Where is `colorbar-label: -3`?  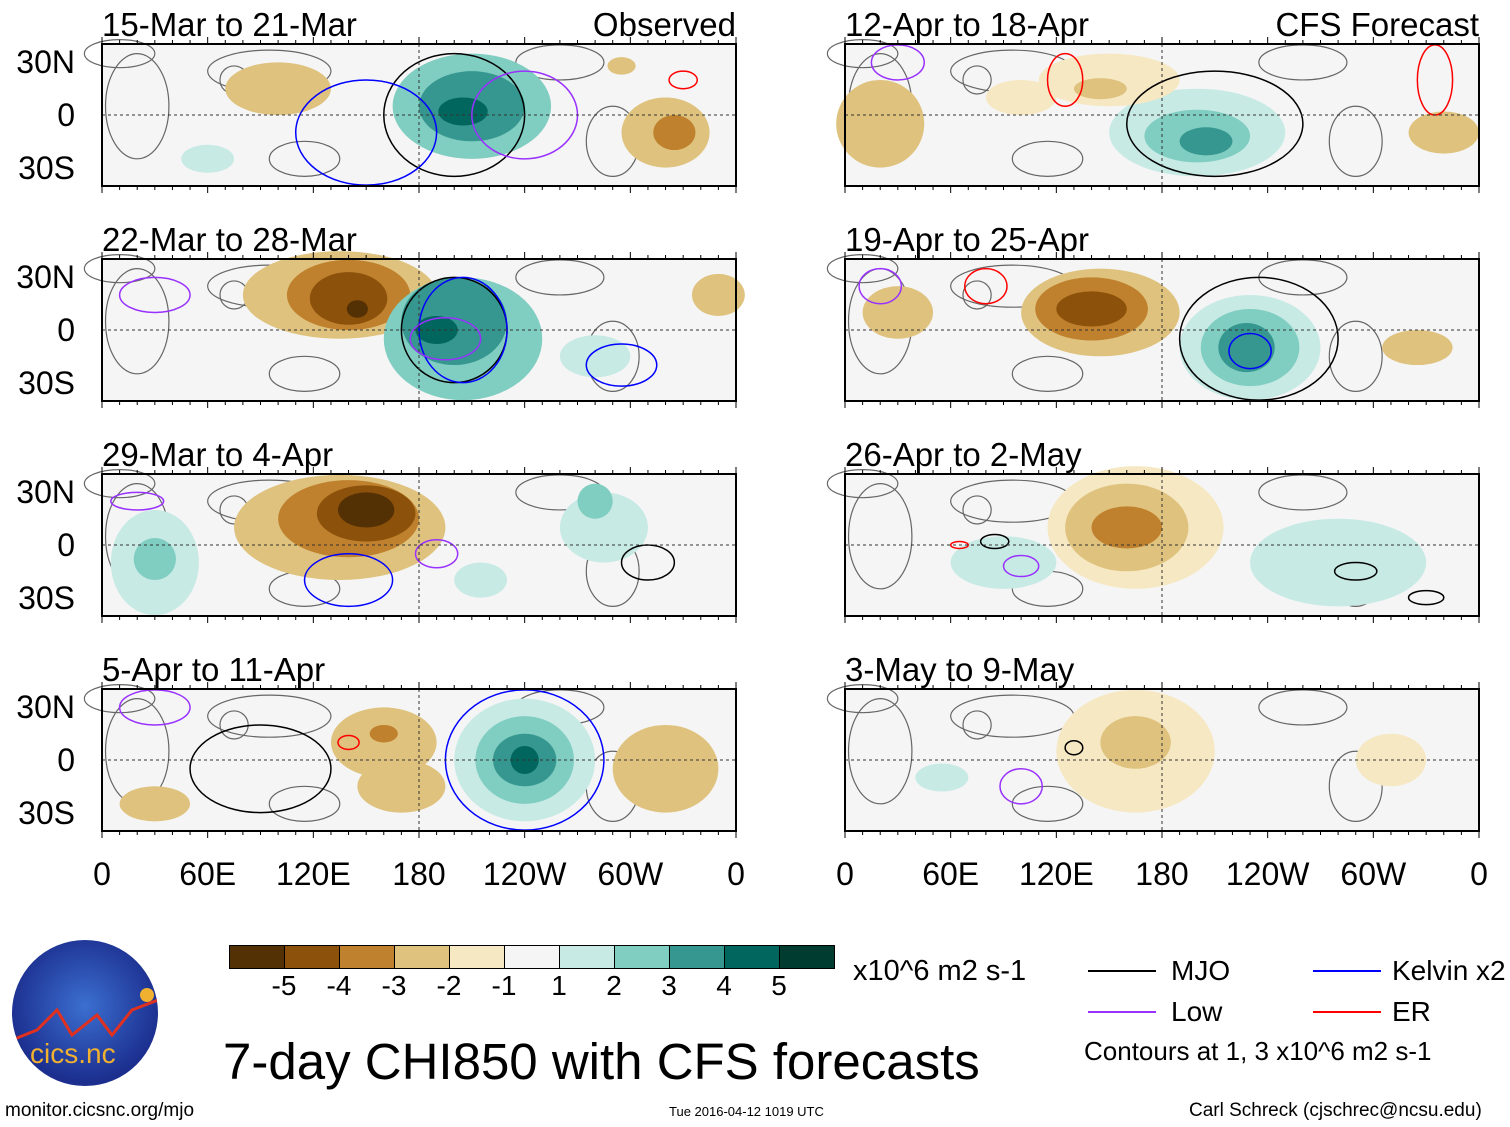
colorbar-label: -3 is located at coordinates (394, 985).